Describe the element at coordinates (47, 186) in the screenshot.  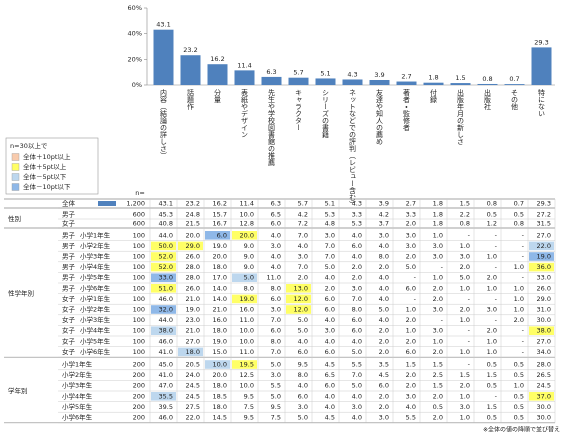
I see `legend-label: 全体－10pt以下` at that location.